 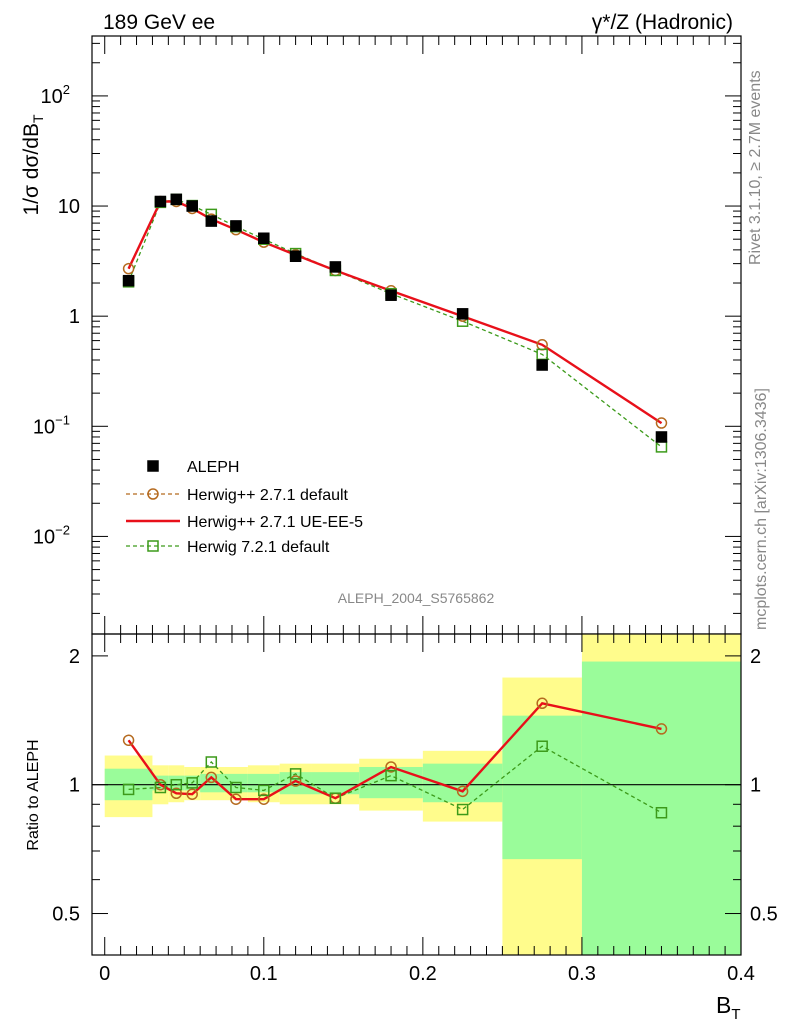 I want to click on legend-herwig721-marker, so click(x=153, y=546).